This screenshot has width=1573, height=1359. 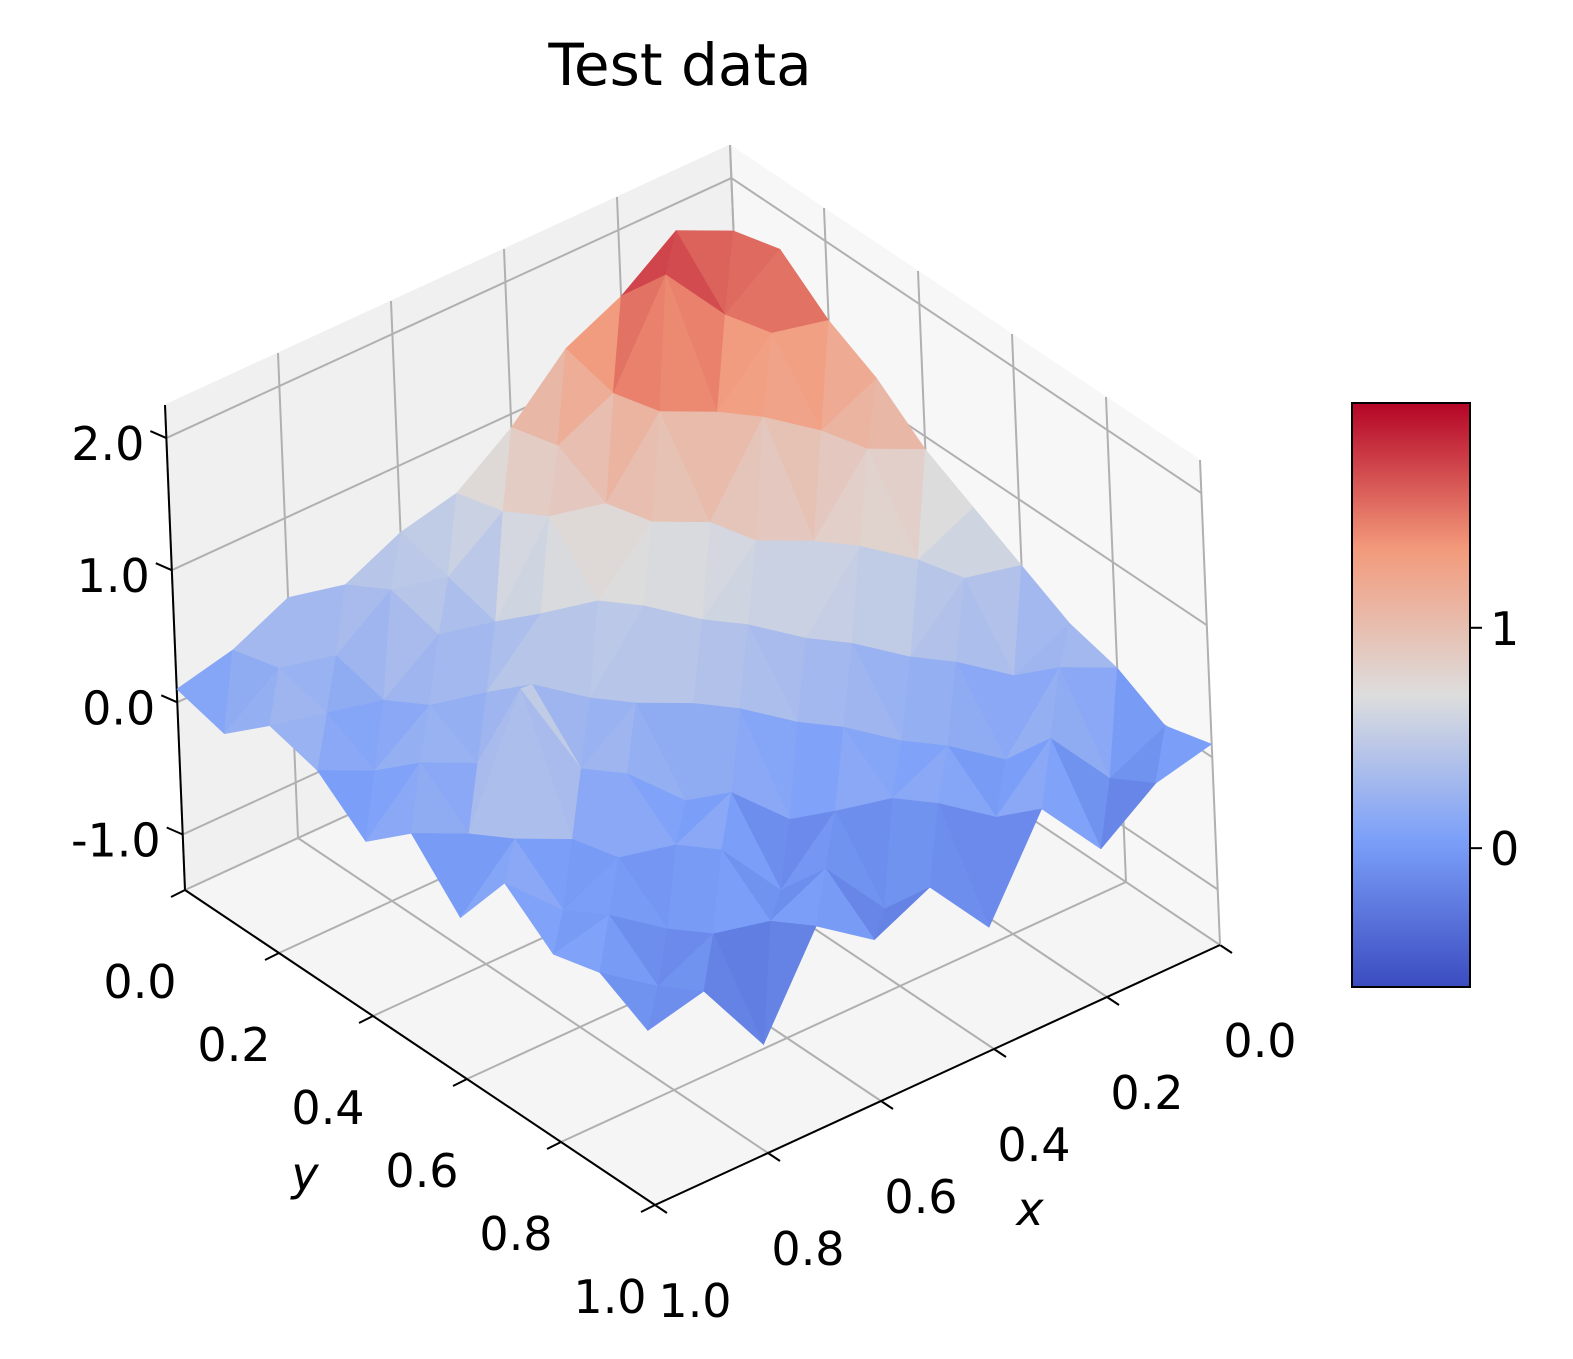 I want to click on x-tick-label: 0.2, so click(x=1146, y=1093).